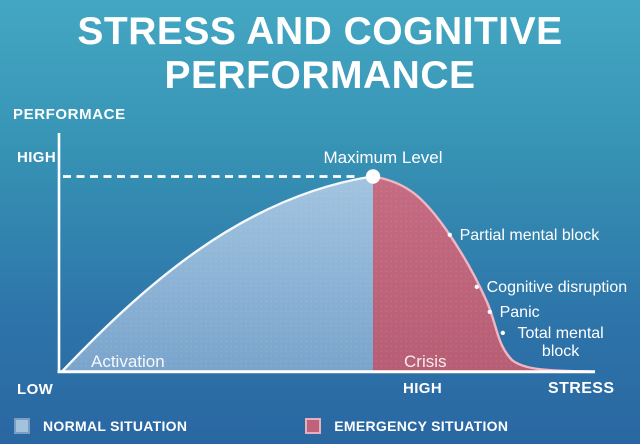  Describe the element at coordinates (320, 76) in the screenshot. I see `title-line-2: PERFORMANCE` at that location.